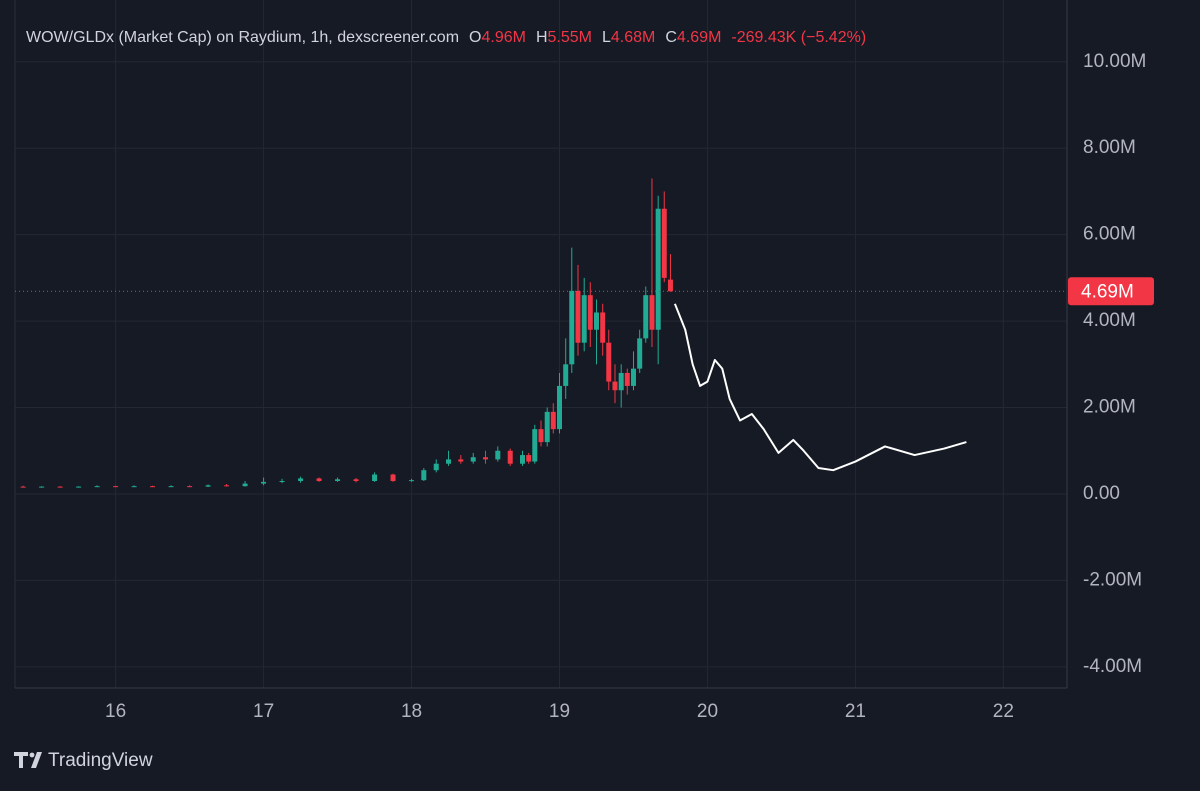  What do you see at coordinates (855, 711) in the screenshot?
I see `x-tick-label: 21` at bounding box center [855, 711].